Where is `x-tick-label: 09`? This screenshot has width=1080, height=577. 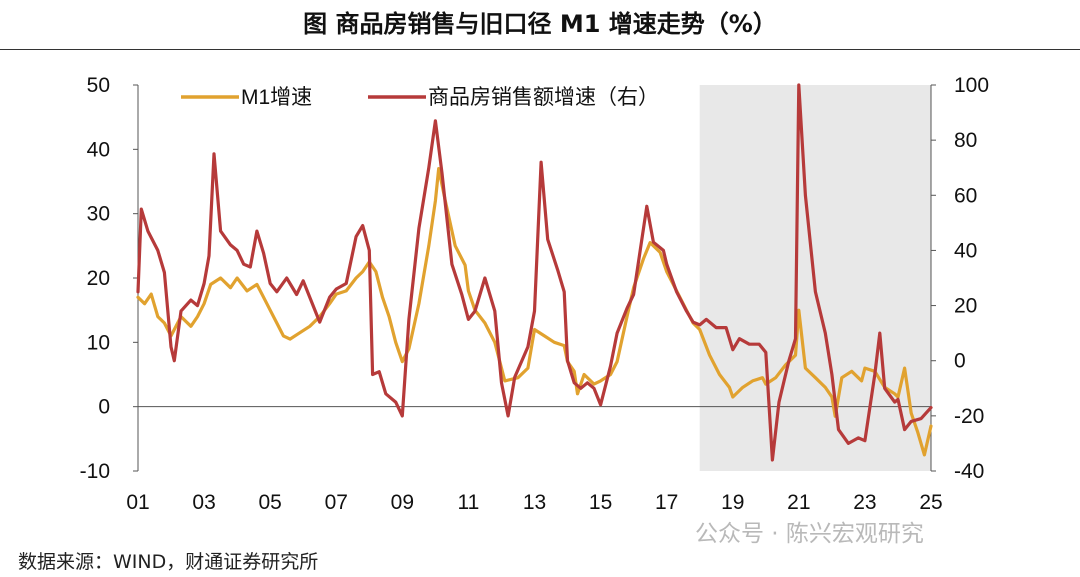
x-tick-label: 09 is located at coordinates (402, 501).